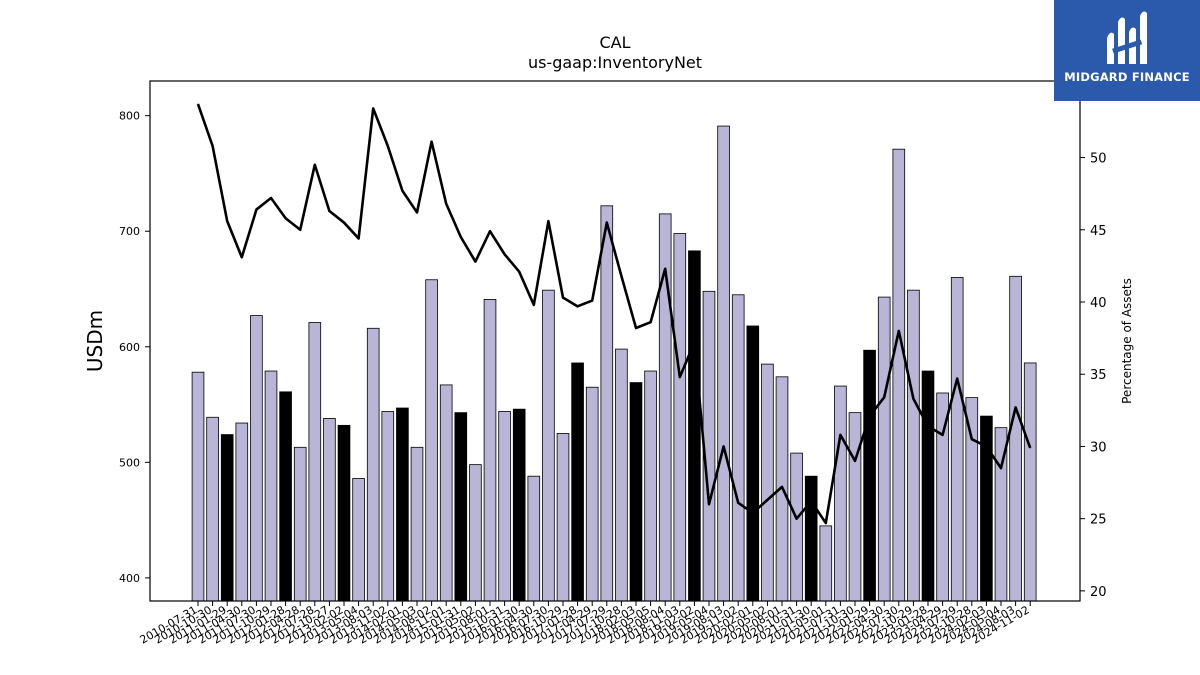 This screenshot has height=675, width=1200. I want to click on y-axis-label: USDm, so click(95, 341).